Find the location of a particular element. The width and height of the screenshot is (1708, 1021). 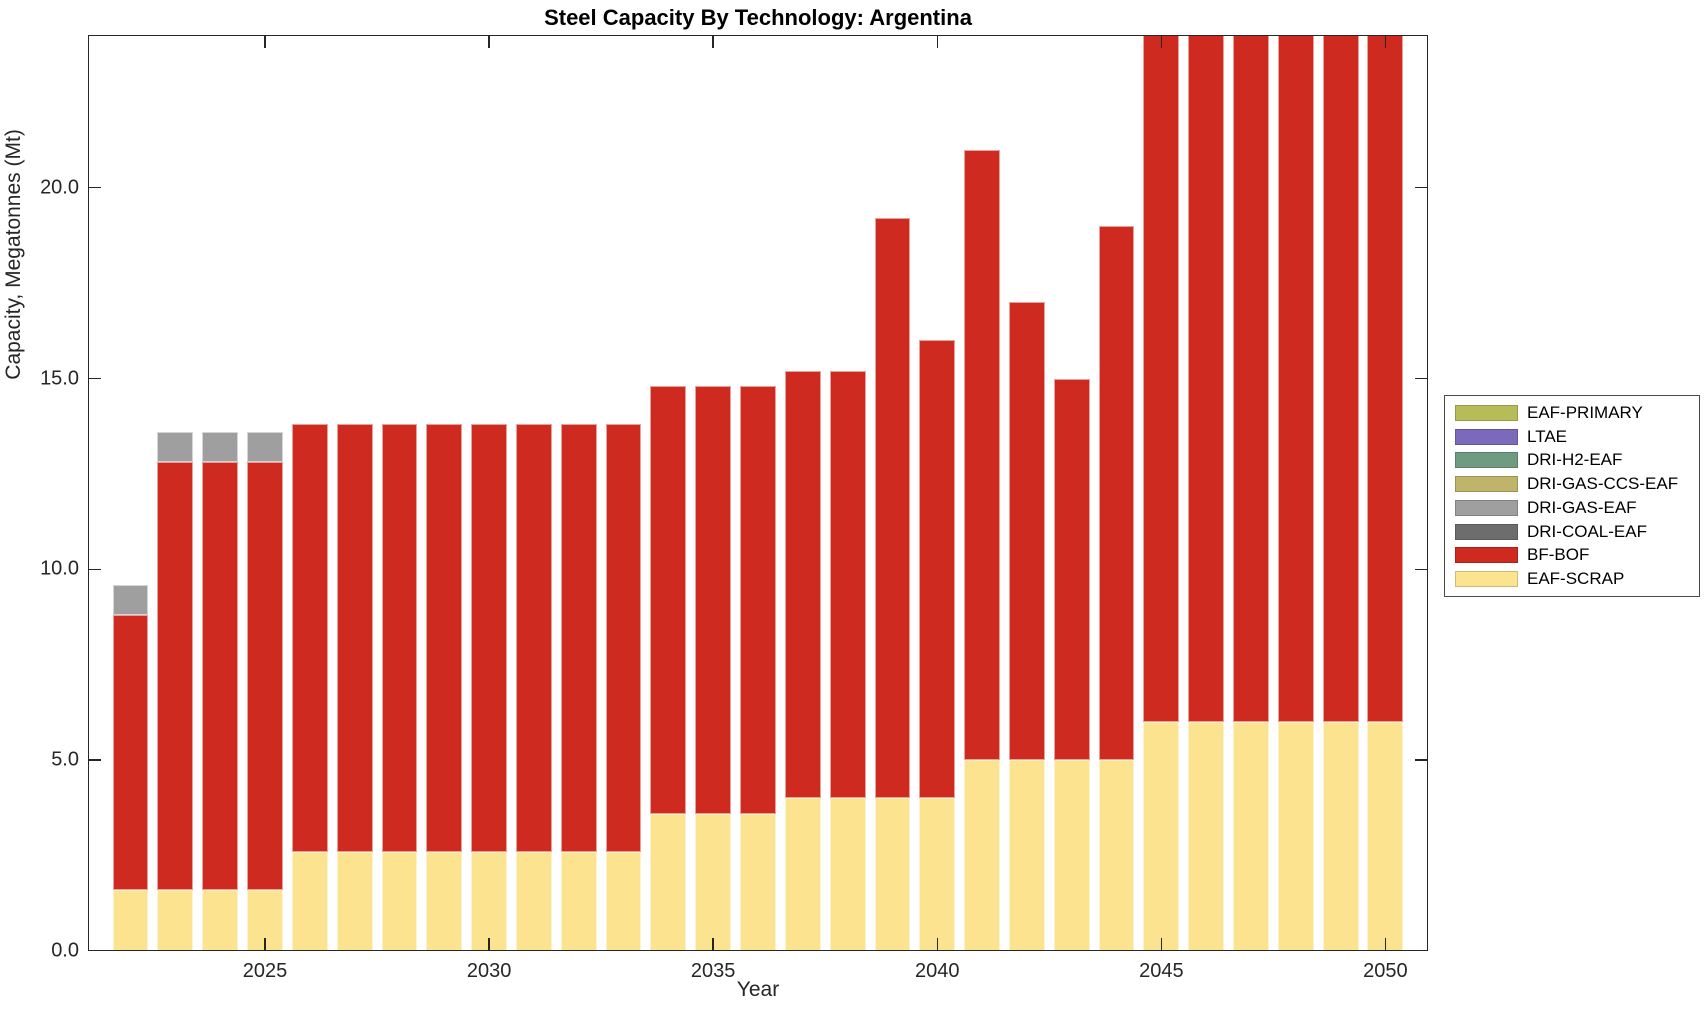

bar-segment-2022-DRI-GAS-EAF is located at coordinates (130, 600).